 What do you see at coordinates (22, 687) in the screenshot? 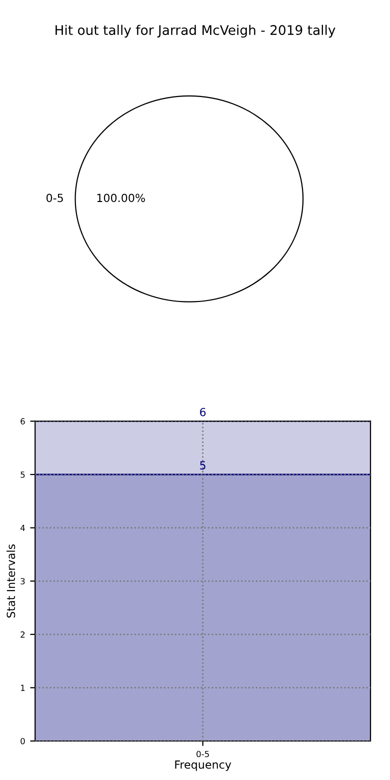
I see `y-tick-label: 1` at bounding box center [22, 687].